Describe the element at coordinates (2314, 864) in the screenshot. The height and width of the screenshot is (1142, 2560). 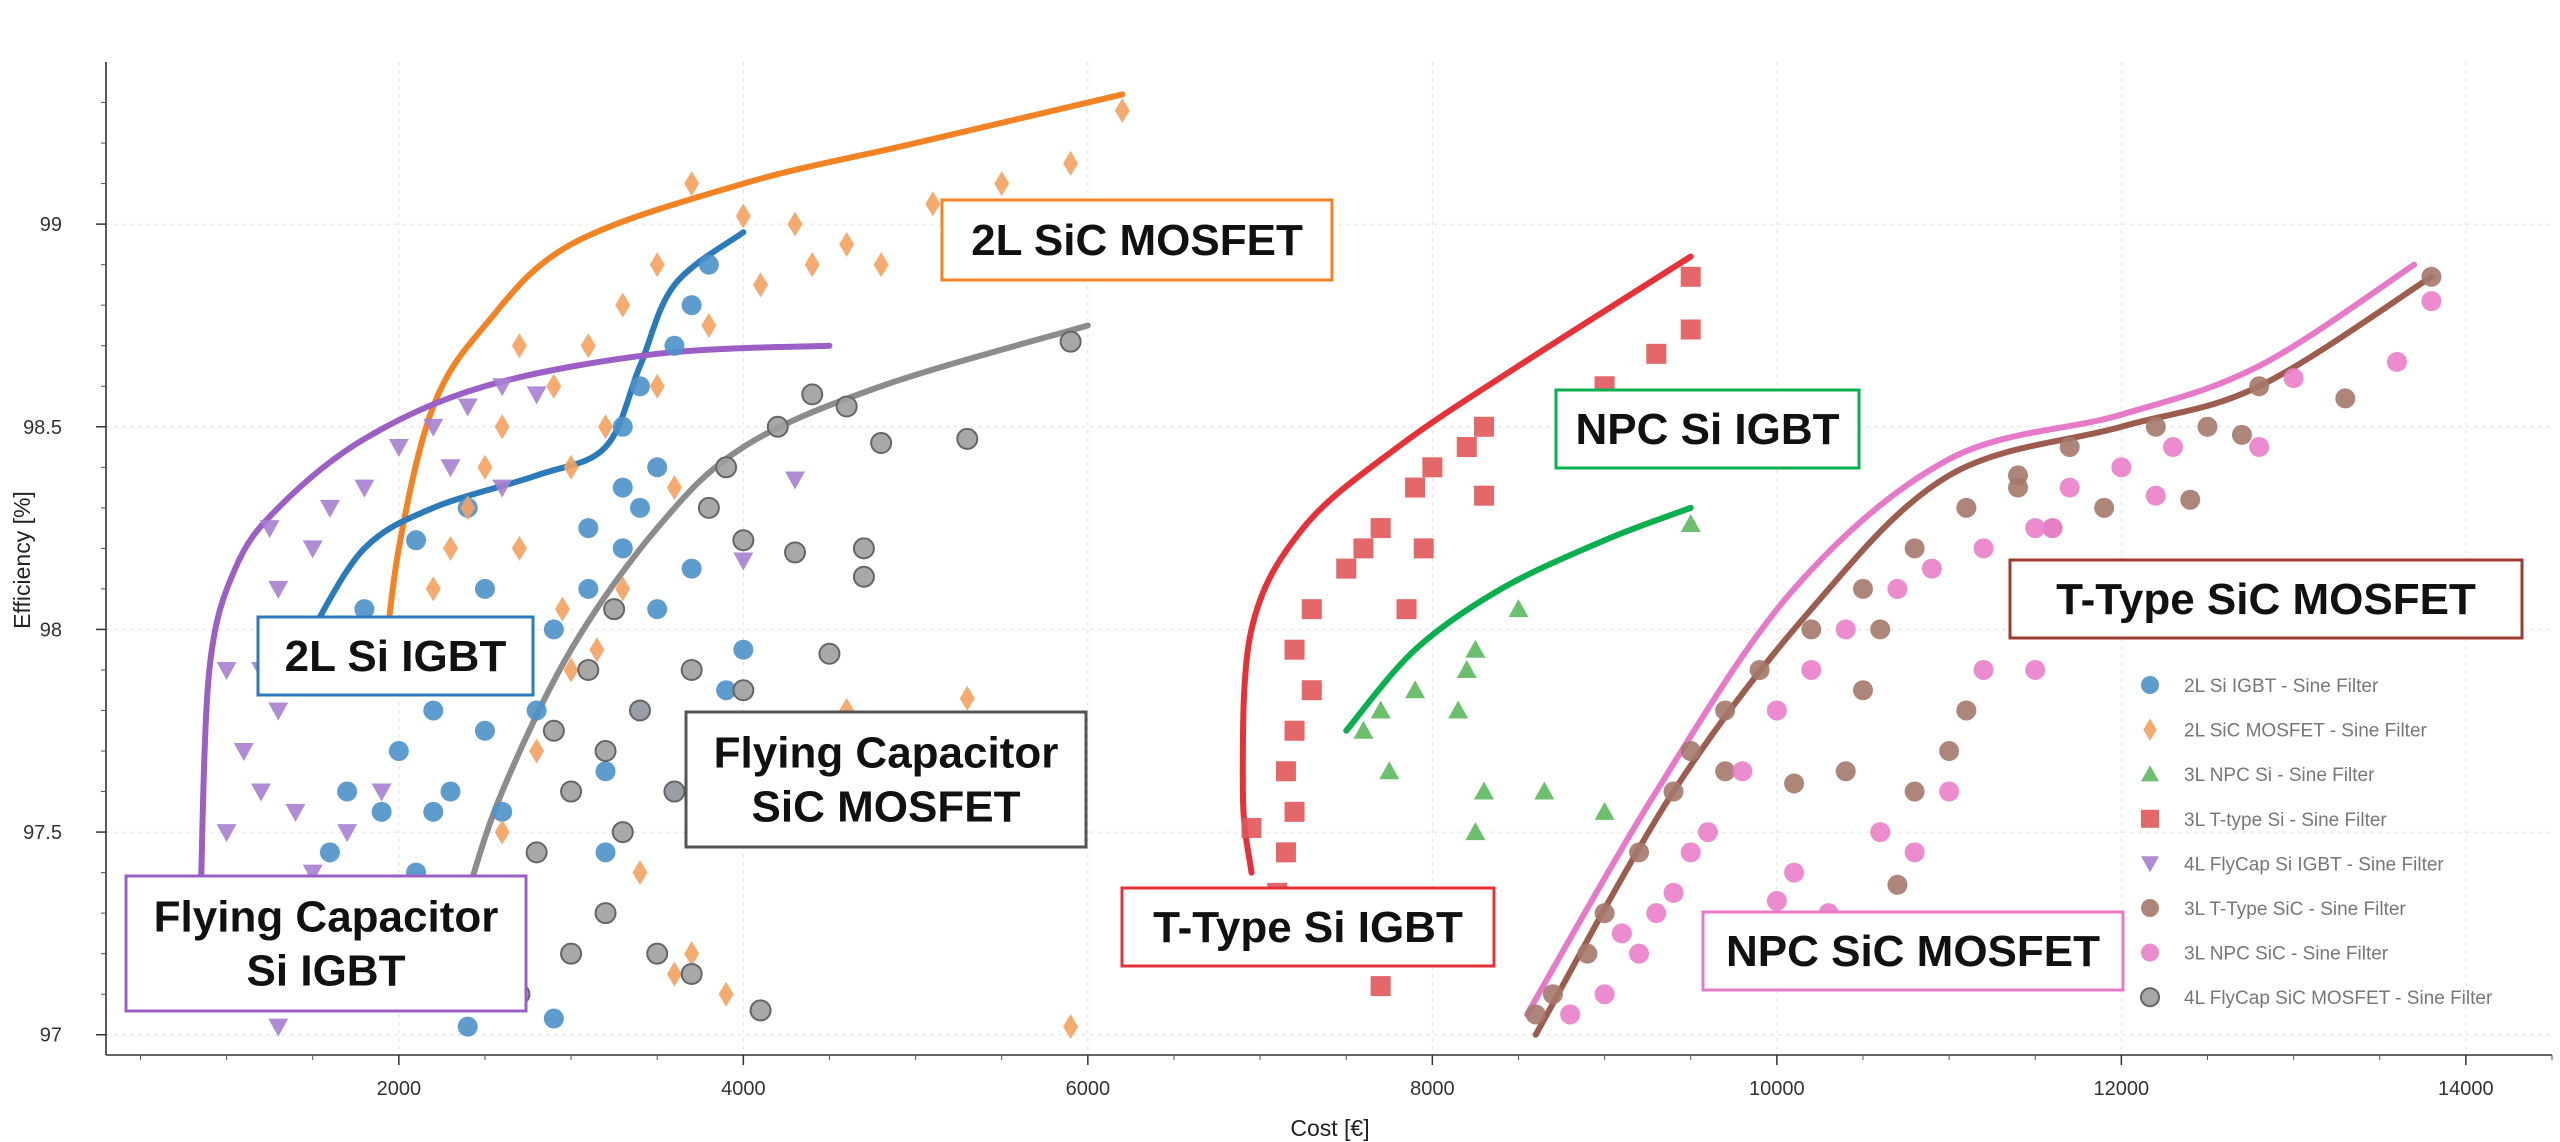
I see `legend-label: 4L FlyCap Si IGBT - Sine Filter` at that location.